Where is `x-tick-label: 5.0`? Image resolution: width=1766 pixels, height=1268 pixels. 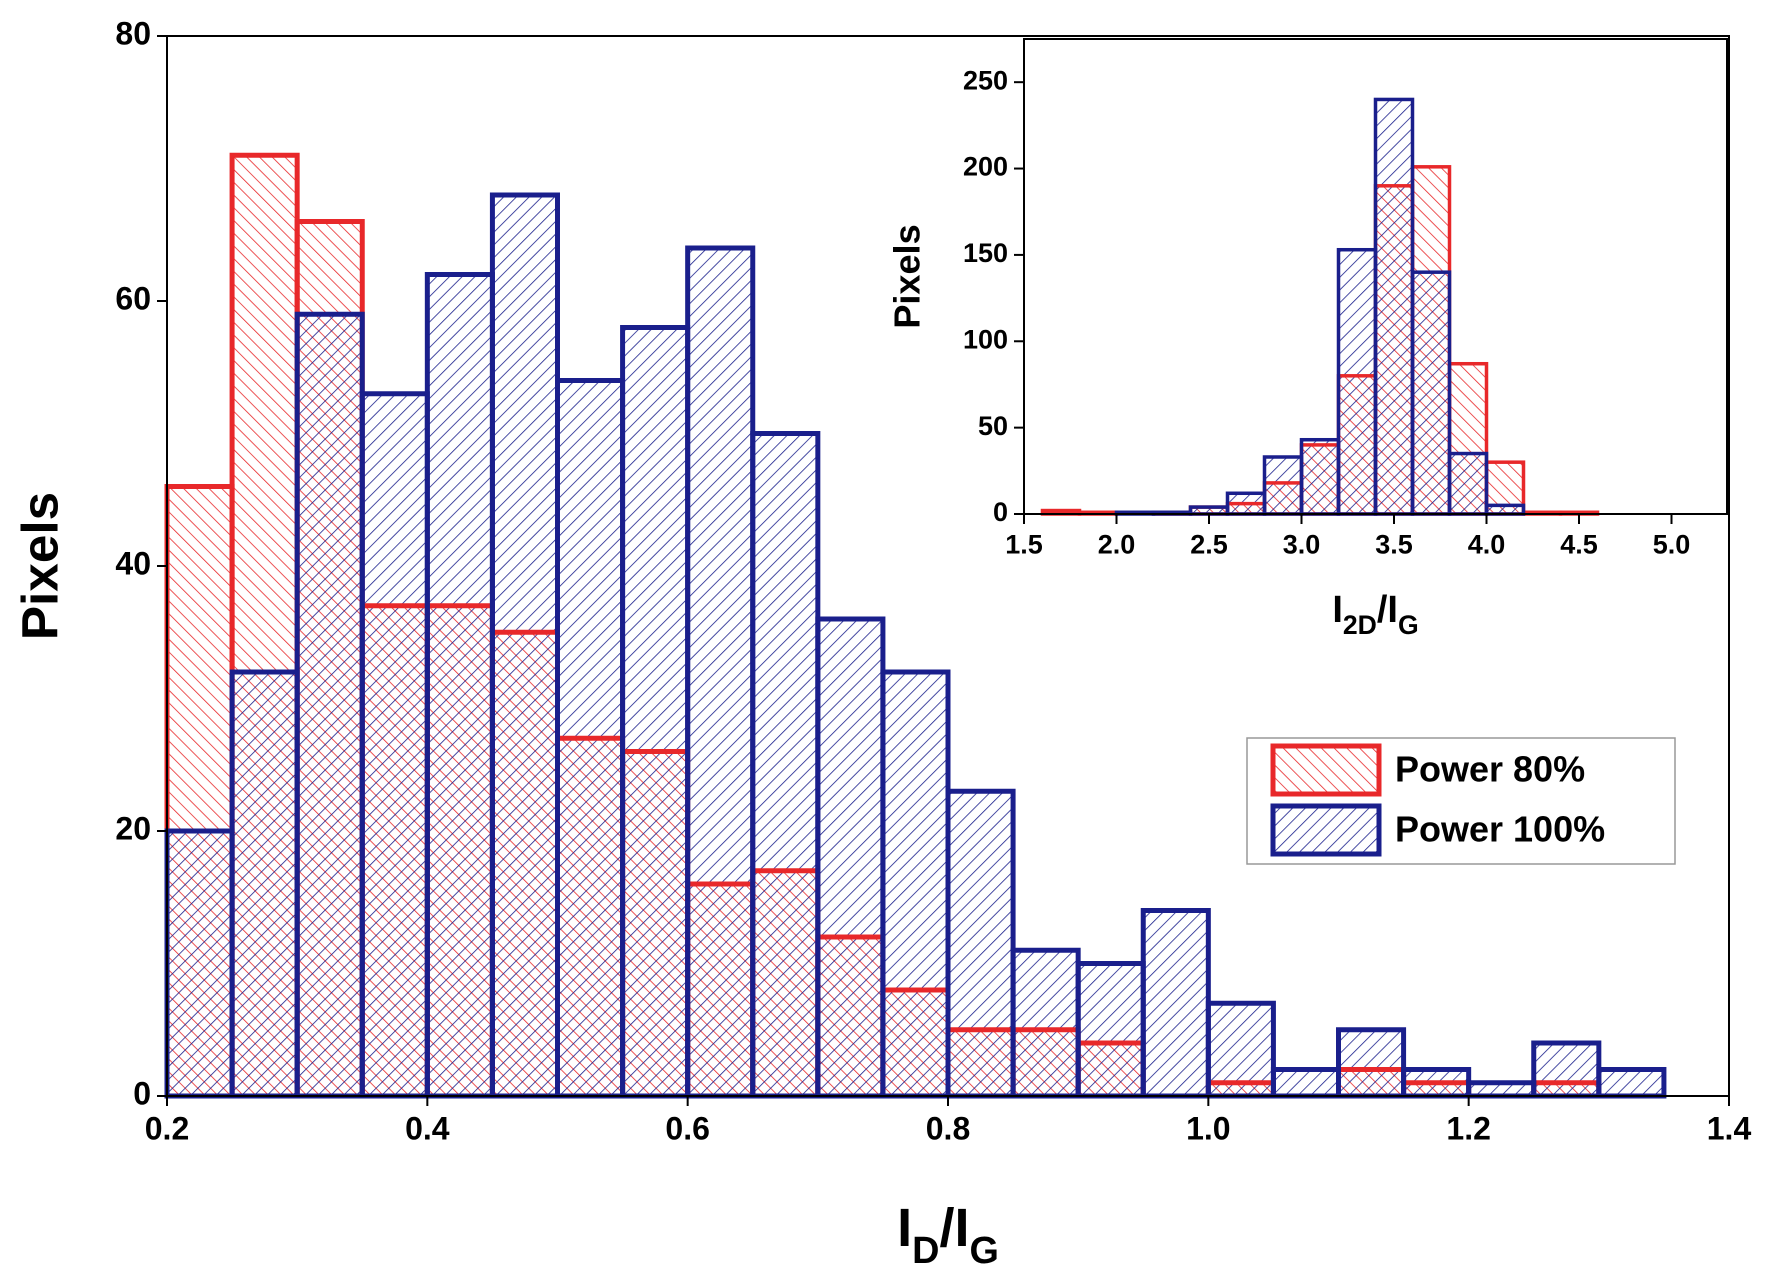
x-tick-label: 5.0 is located at coordinates (1672, 544).